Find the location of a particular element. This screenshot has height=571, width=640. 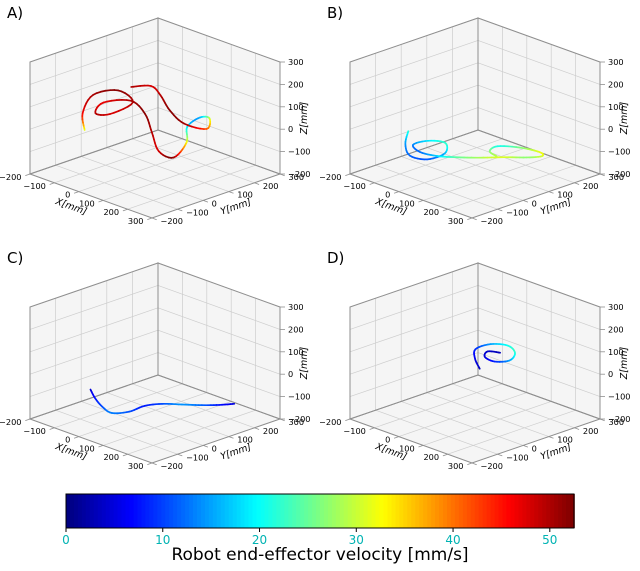

svg-text: 50 is located at coordinates (549, 538).